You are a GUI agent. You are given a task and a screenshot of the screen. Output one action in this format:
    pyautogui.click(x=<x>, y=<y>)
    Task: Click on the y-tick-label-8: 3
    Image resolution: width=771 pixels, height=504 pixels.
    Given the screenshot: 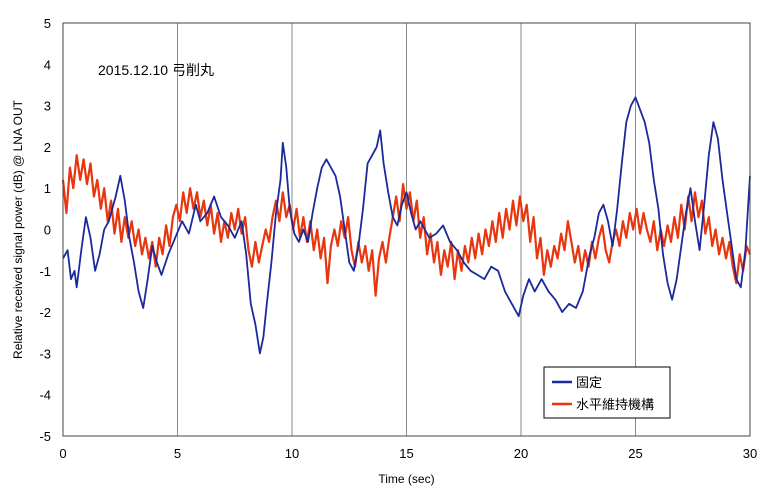 What is the action you would take?
    pyautogui.click(x=47, y=106)
    